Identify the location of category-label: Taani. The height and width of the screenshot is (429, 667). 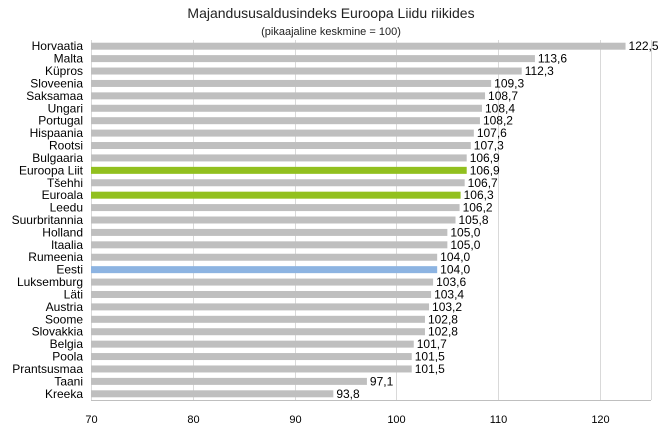
(68, 381).